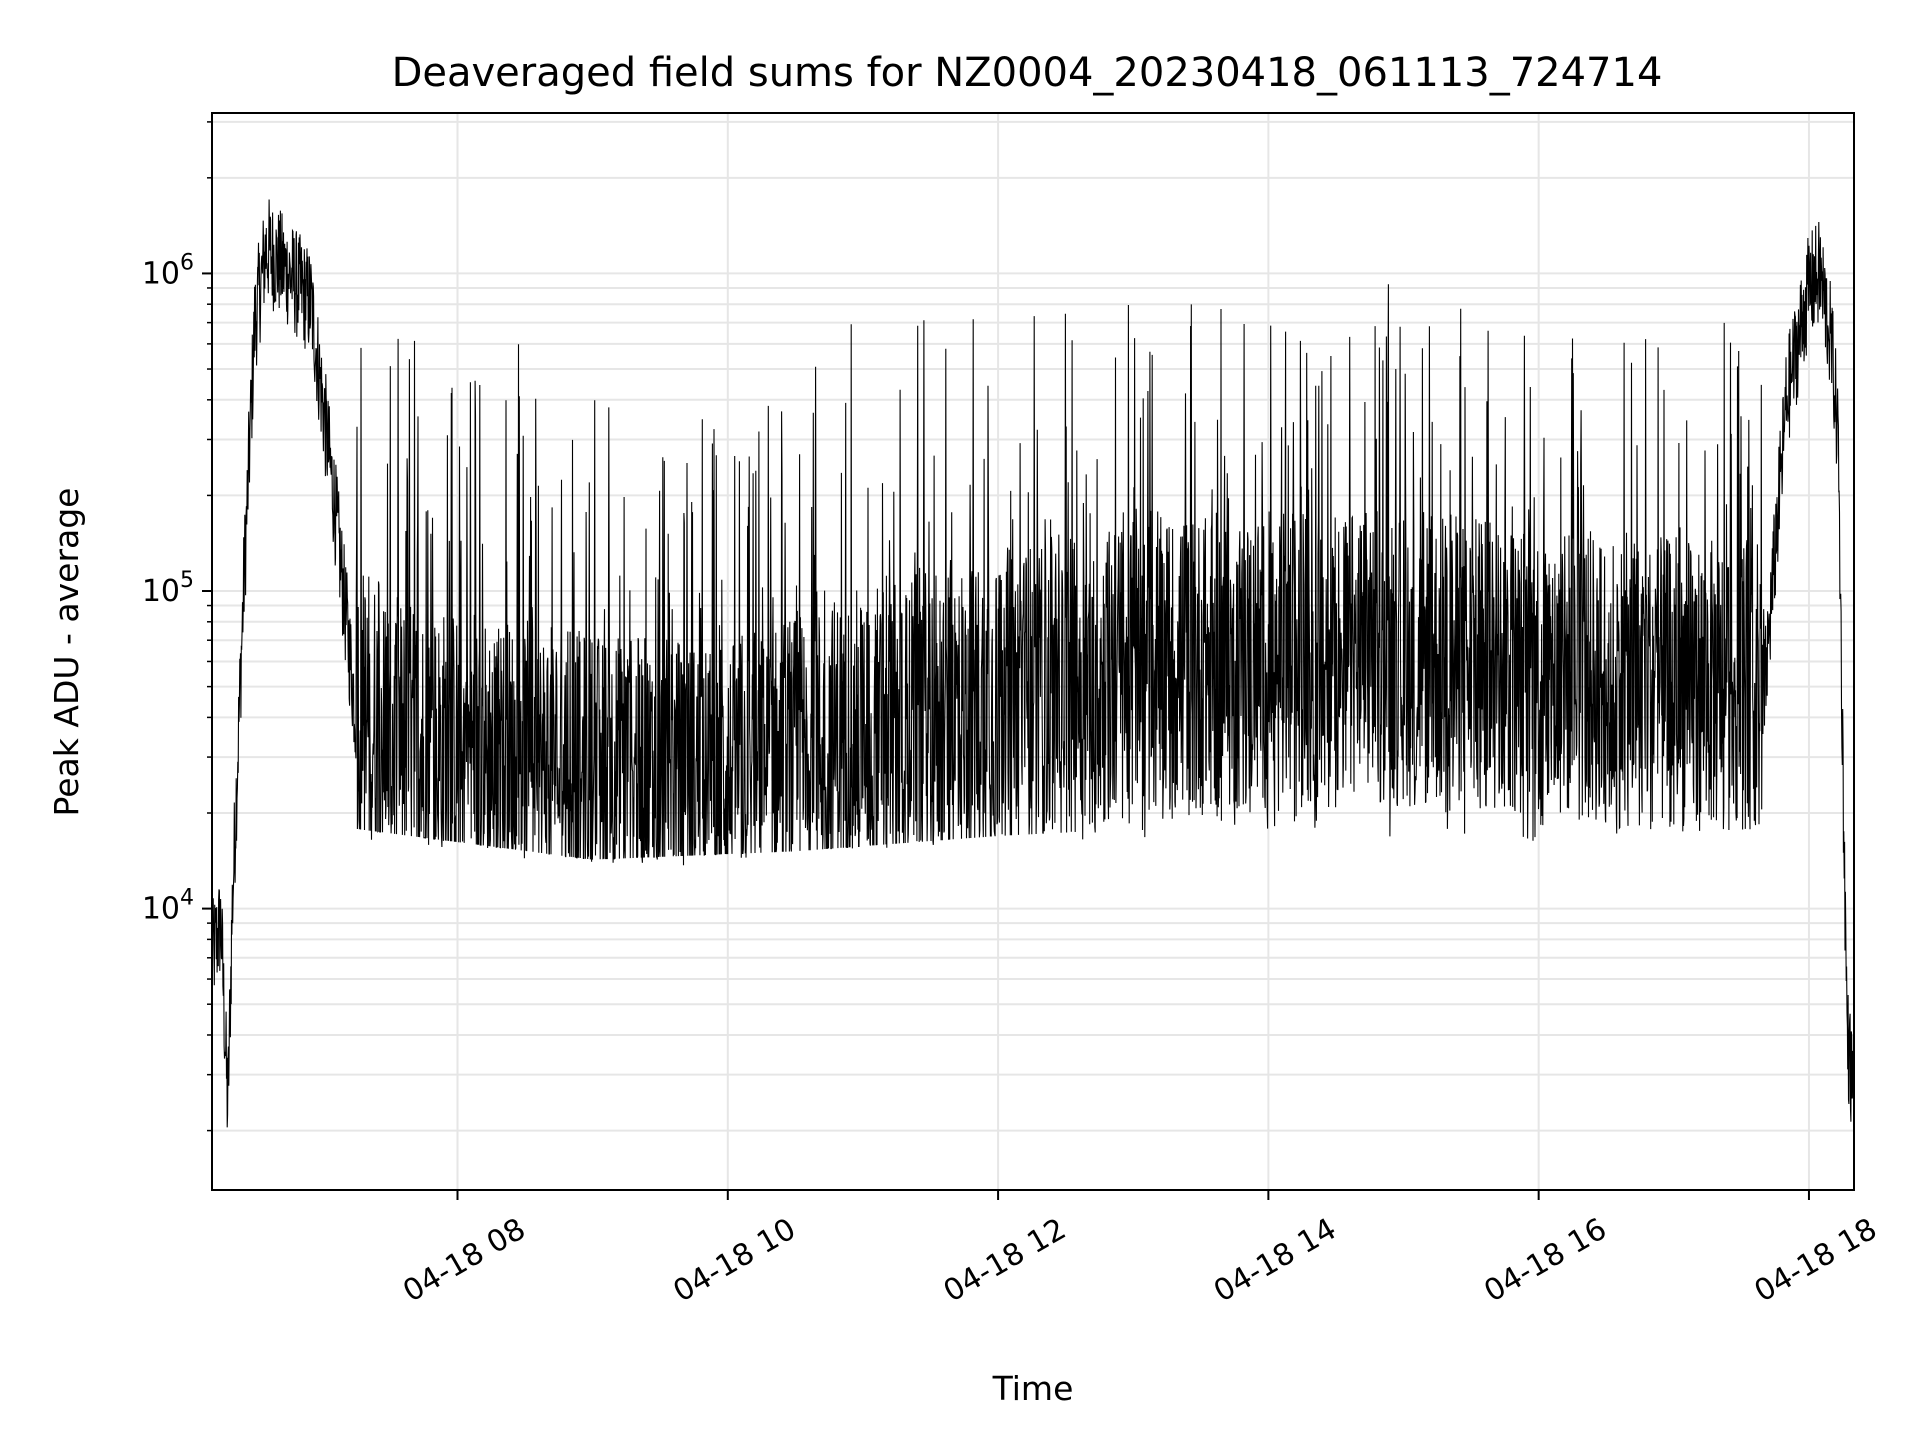 This screenshot has height=1440, width=1920. I want to click on y-tick-exponent: 6, so click(187, 262).